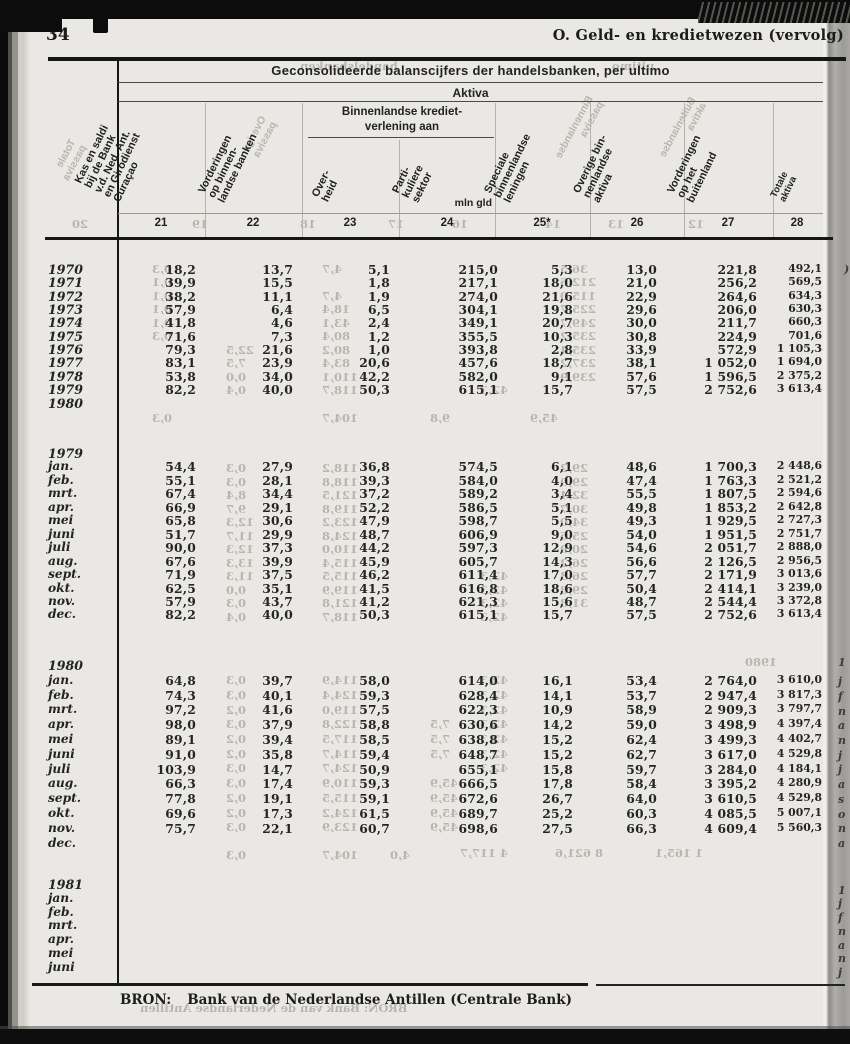 Image resolution: width=850 pixels, height=1044 pixels. What do you see at coordinates (62, 842) in the screenshot?
I see `row-label: dec.` at bounding box center [62, 842].